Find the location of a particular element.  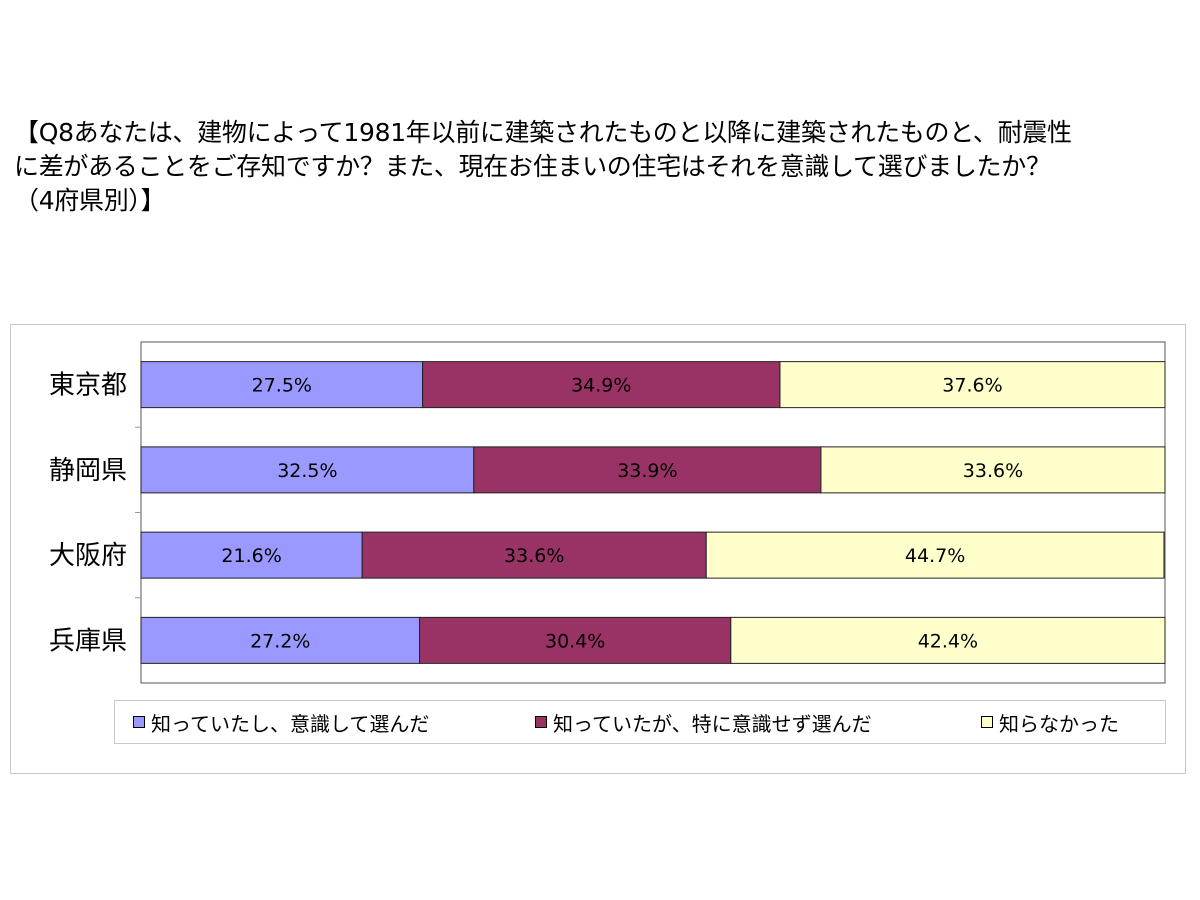

legend-label-2: 知っていたが、特に意識せず選んだ is located at coordinates (712, 723).